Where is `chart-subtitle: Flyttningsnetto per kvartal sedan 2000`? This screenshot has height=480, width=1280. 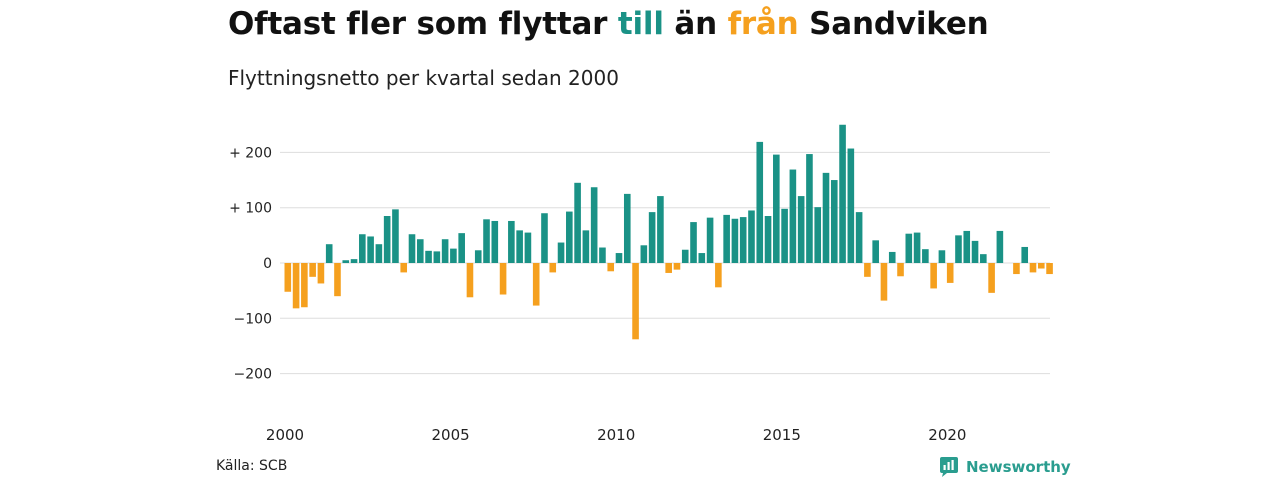
chart-subtitle: Flyttningsnetto per kvartal sedan 2000 is located at coordinates (423, 78).